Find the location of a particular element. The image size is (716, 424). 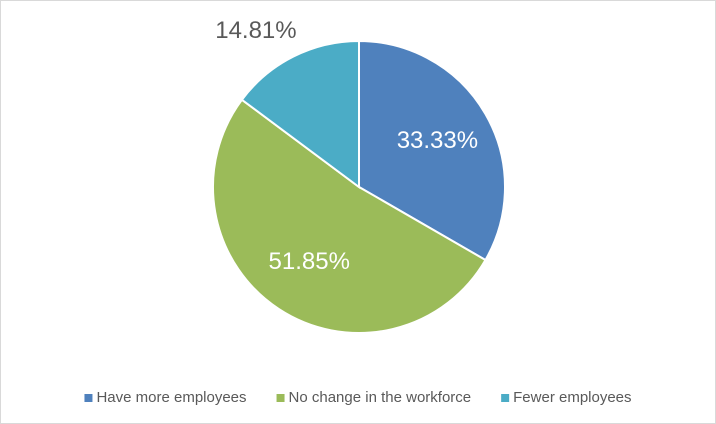

legend-label: No change in the workforce is located at coordinates (380, 397).